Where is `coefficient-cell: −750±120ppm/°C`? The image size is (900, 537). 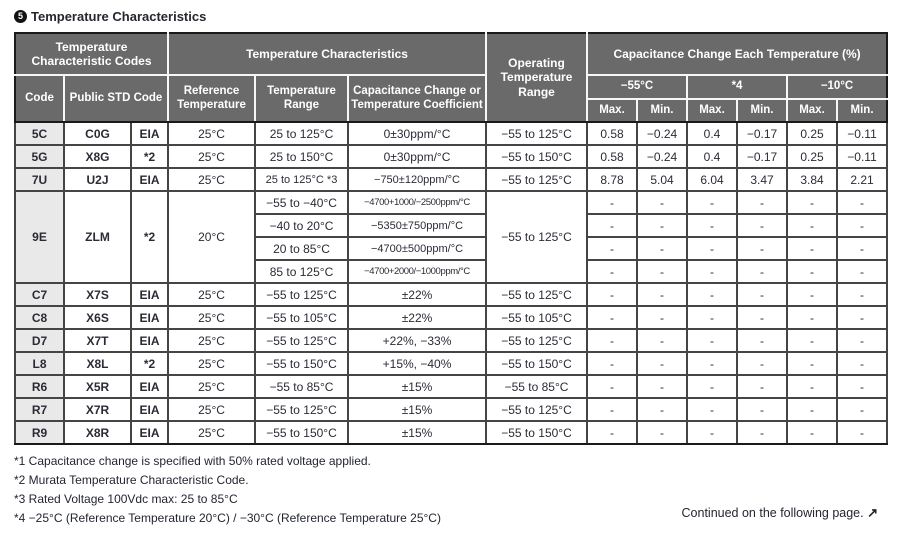 coefficient-cell: −750±120ppm/°C is located at coordinates (417, 179).